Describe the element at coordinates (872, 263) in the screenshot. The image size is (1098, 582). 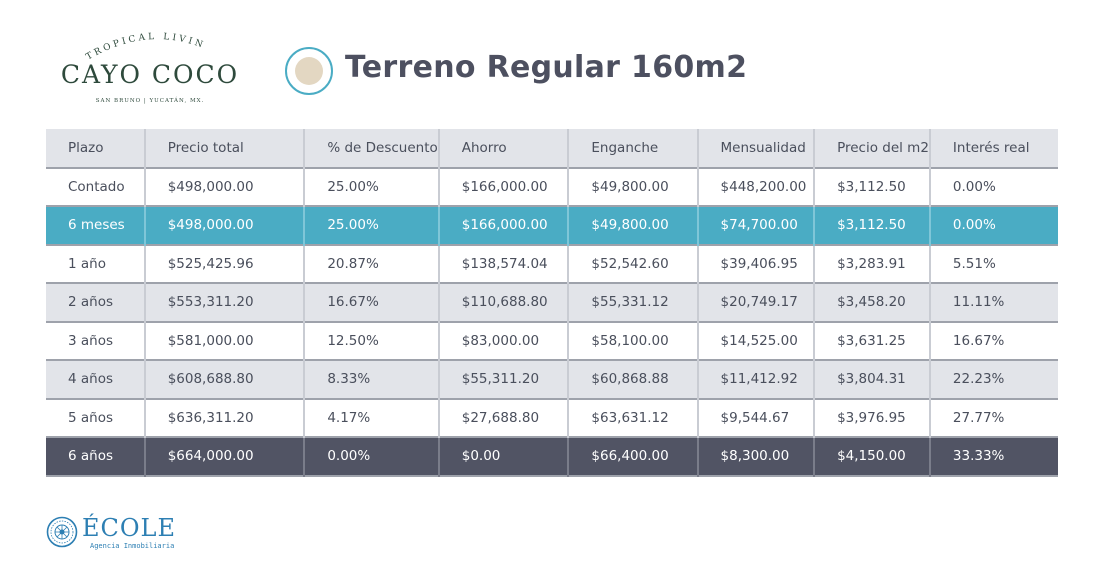
I see `cell-precio-m2: $3,283.91` at that location.